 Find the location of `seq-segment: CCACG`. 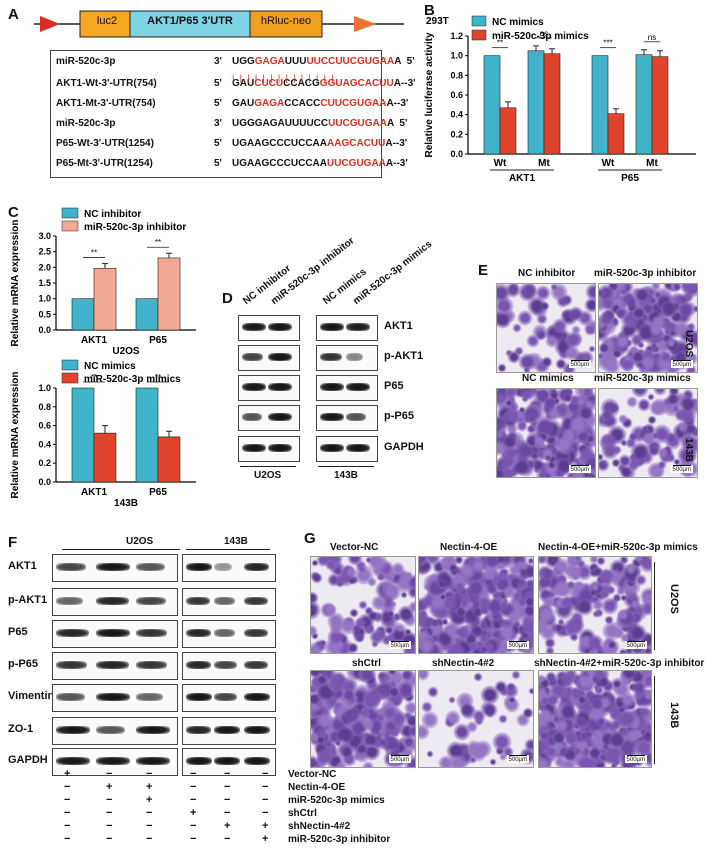

seq-segment: CCACG is located at coordinates (301, 83).